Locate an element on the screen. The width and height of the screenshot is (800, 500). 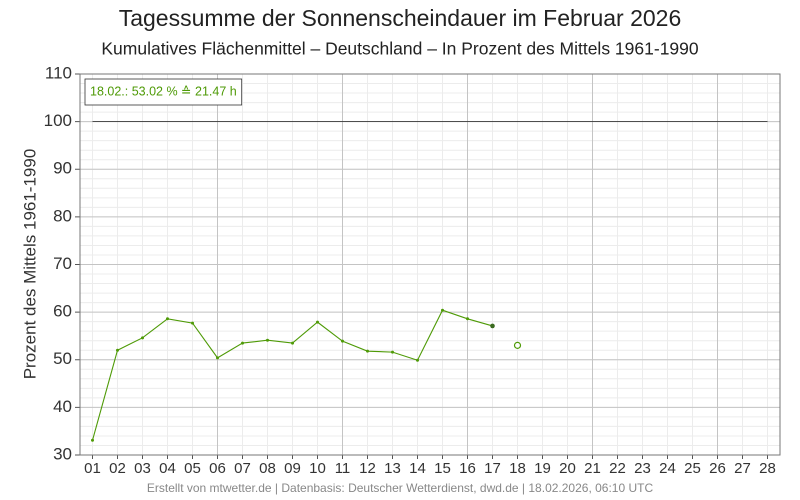
x-tick-label: 05 is located at coordinates (192, 468).